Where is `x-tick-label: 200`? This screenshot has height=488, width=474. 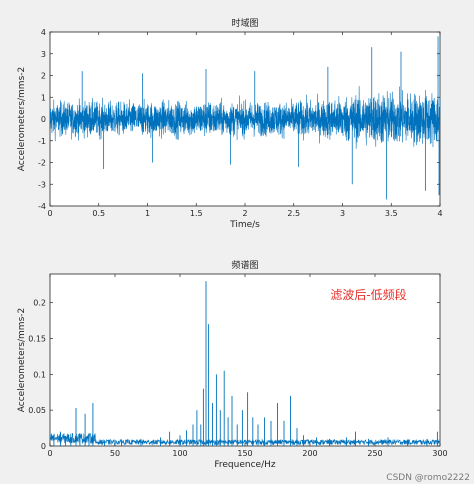 x-tick-label: 200 is located at coordinates (309, 453).